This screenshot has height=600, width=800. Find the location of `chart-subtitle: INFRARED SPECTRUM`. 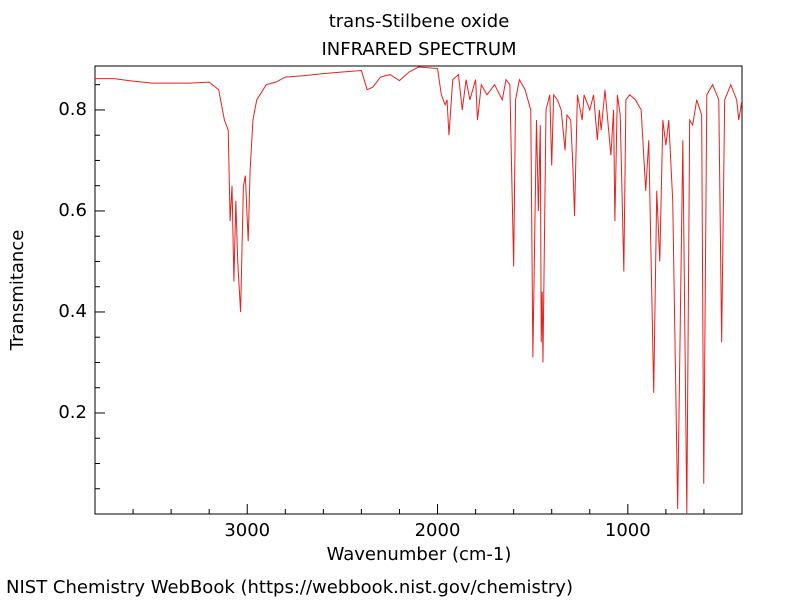

chart-subtitle: INFRARED SPECTRUM is located at coordinates (418, 49).